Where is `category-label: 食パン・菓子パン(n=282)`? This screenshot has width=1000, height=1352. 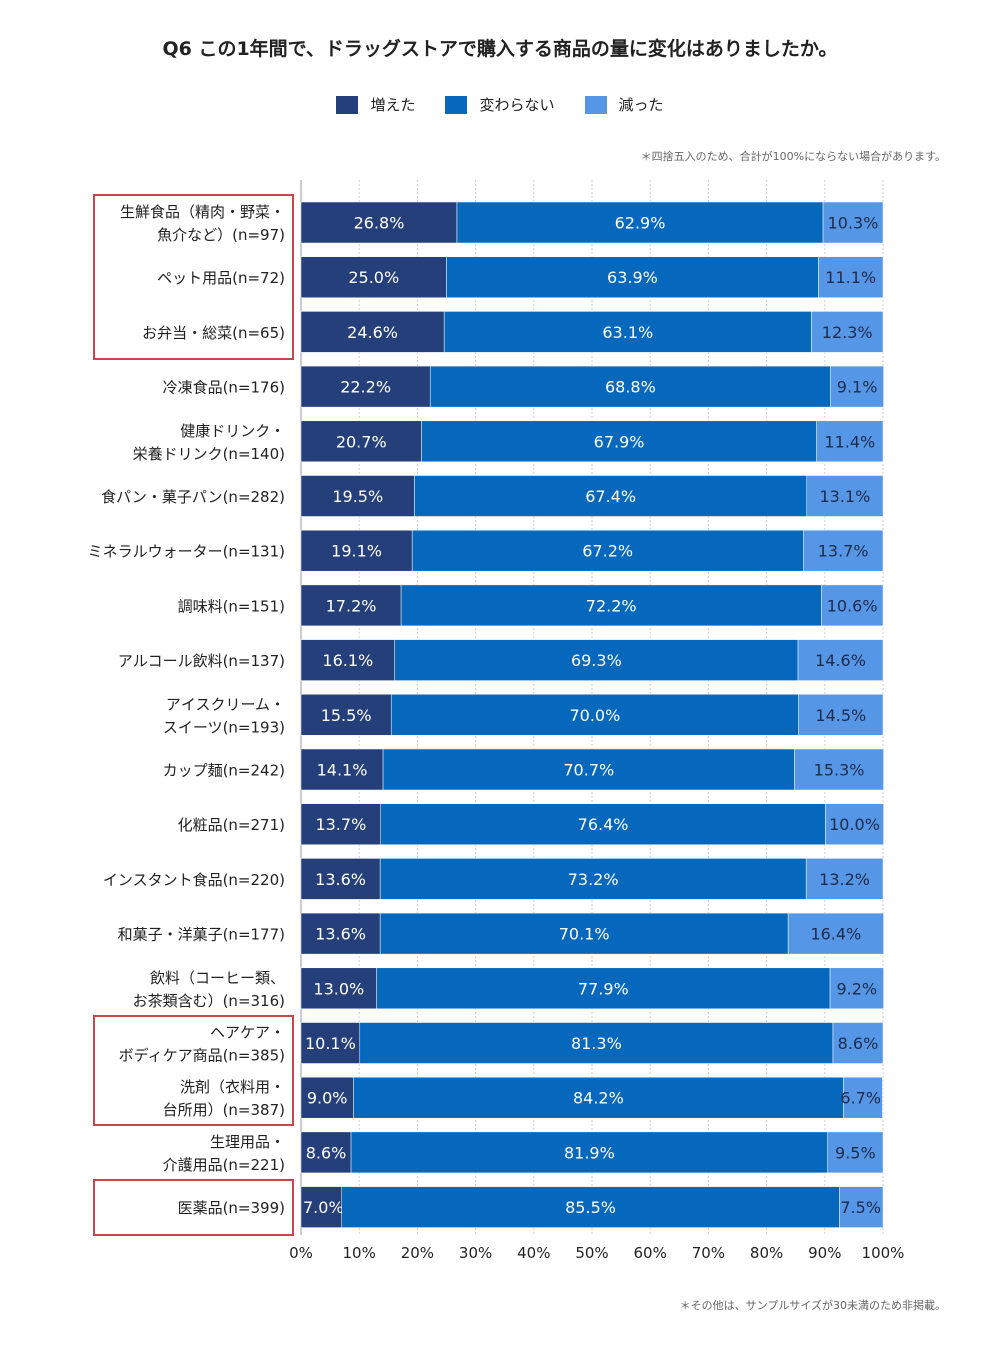
category-label: 食パン・菓子パン(n=282) is located at coordinates (193, 497).